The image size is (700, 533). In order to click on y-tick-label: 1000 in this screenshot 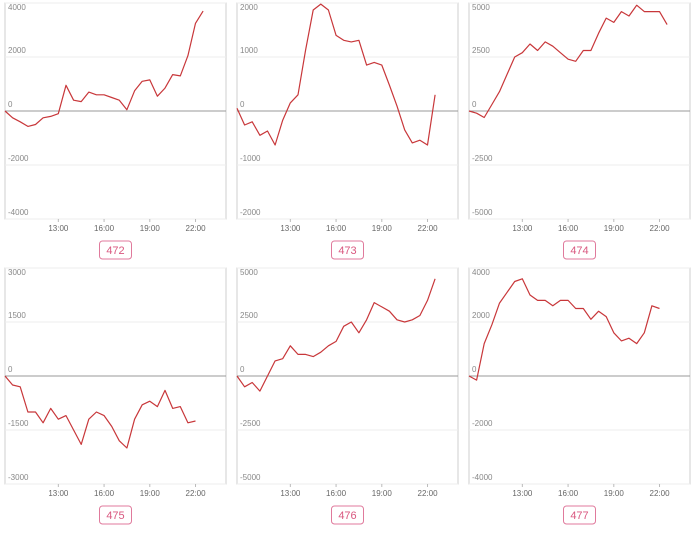, I will do `click(249, 50)`.